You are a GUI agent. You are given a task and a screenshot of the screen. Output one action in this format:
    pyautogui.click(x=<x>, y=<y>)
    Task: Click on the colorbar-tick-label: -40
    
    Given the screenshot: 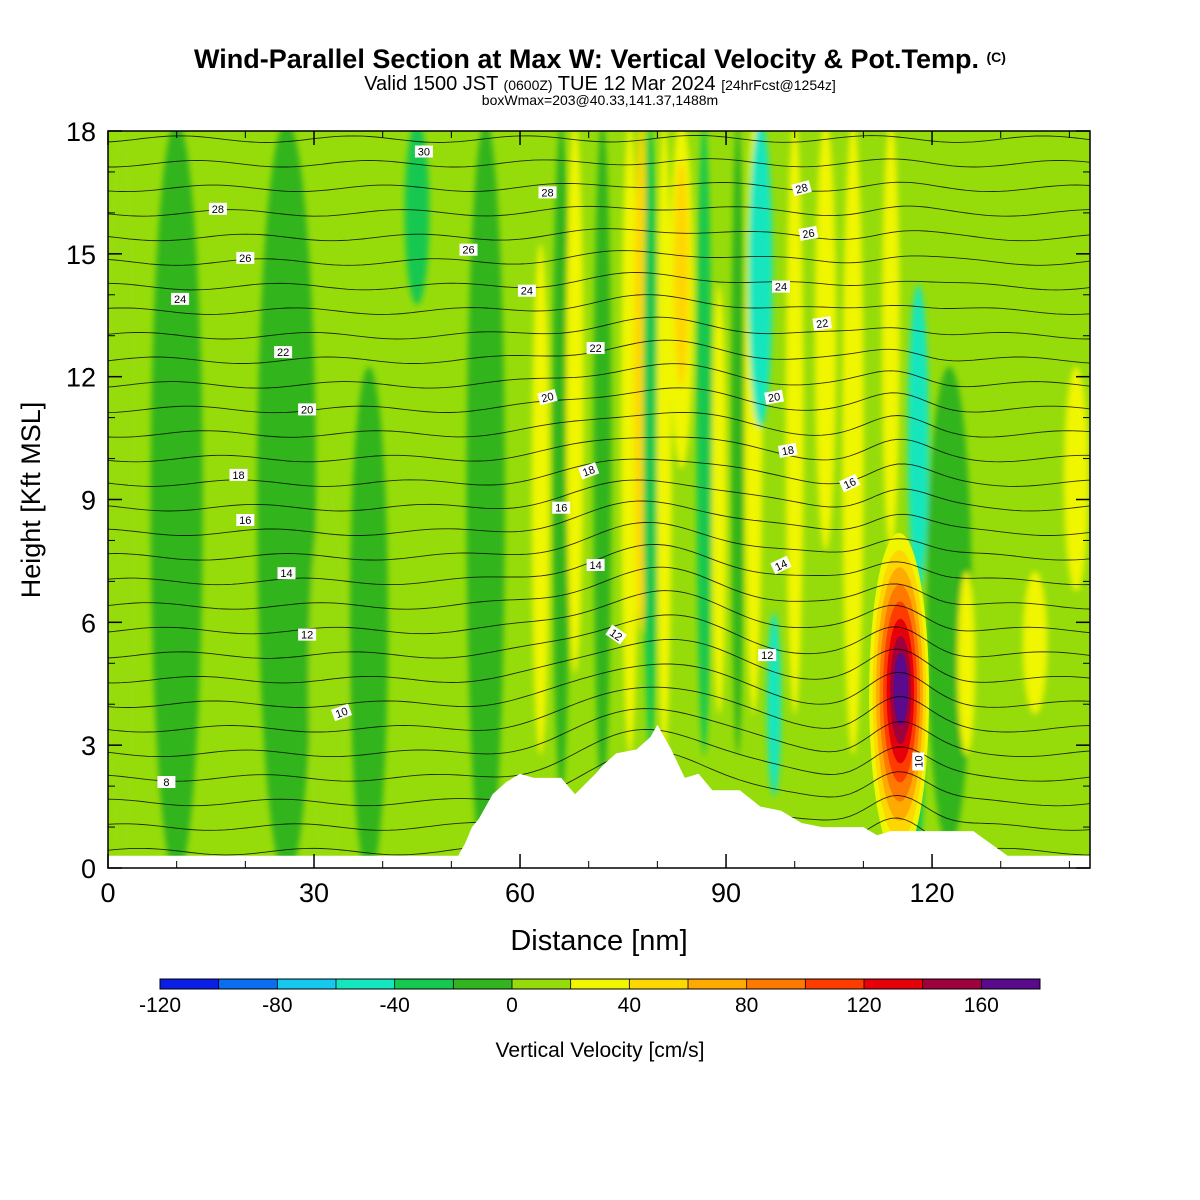 What is the action you would take?
    pyautogui.click(x=394, y=1005)
    